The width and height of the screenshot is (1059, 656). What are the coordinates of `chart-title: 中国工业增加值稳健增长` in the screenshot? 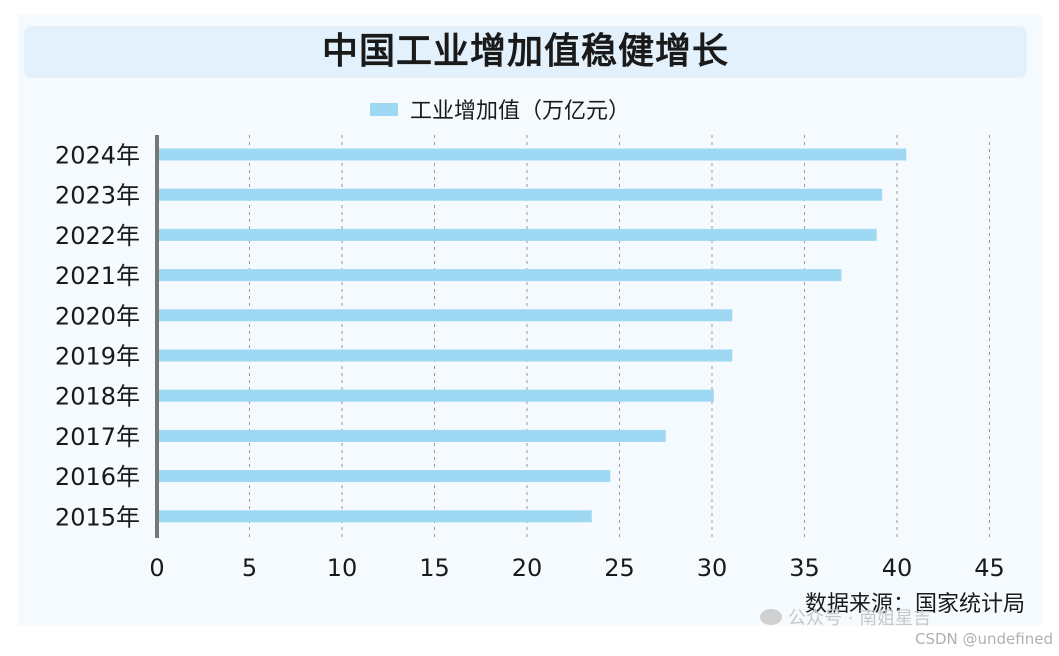 It's located at (525, 51).